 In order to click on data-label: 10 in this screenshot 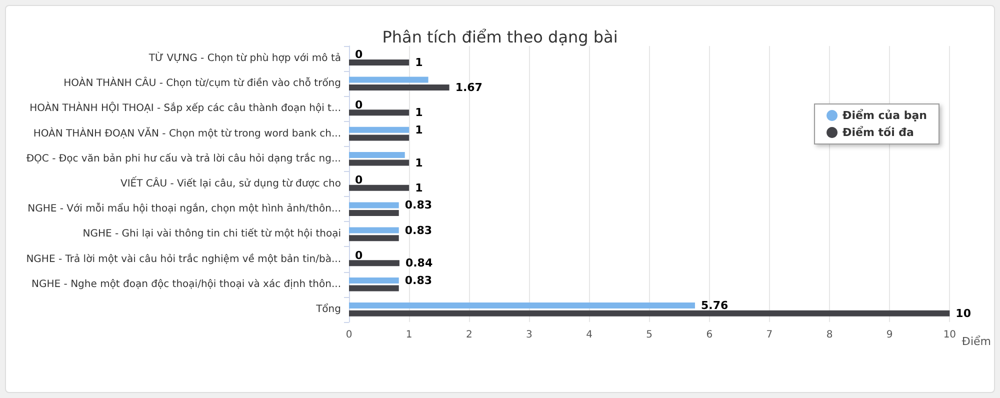, I will do `click(964, 313)`.